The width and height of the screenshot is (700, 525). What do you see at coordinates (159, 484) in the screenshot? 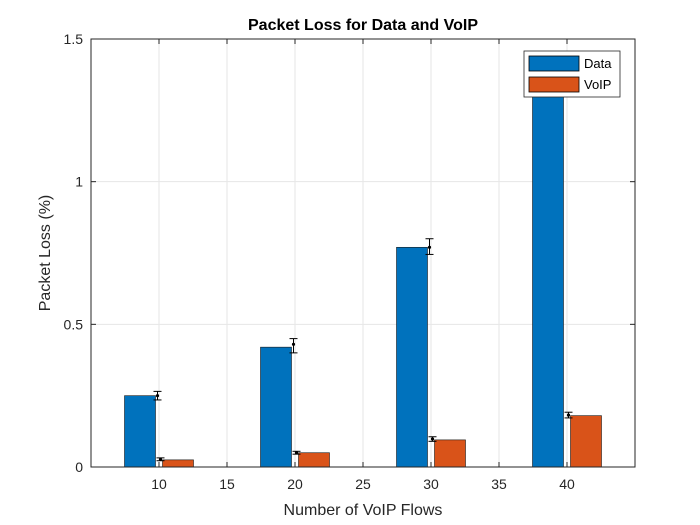
I see `x-tick-label: 10` at bounding box center [159, 484].